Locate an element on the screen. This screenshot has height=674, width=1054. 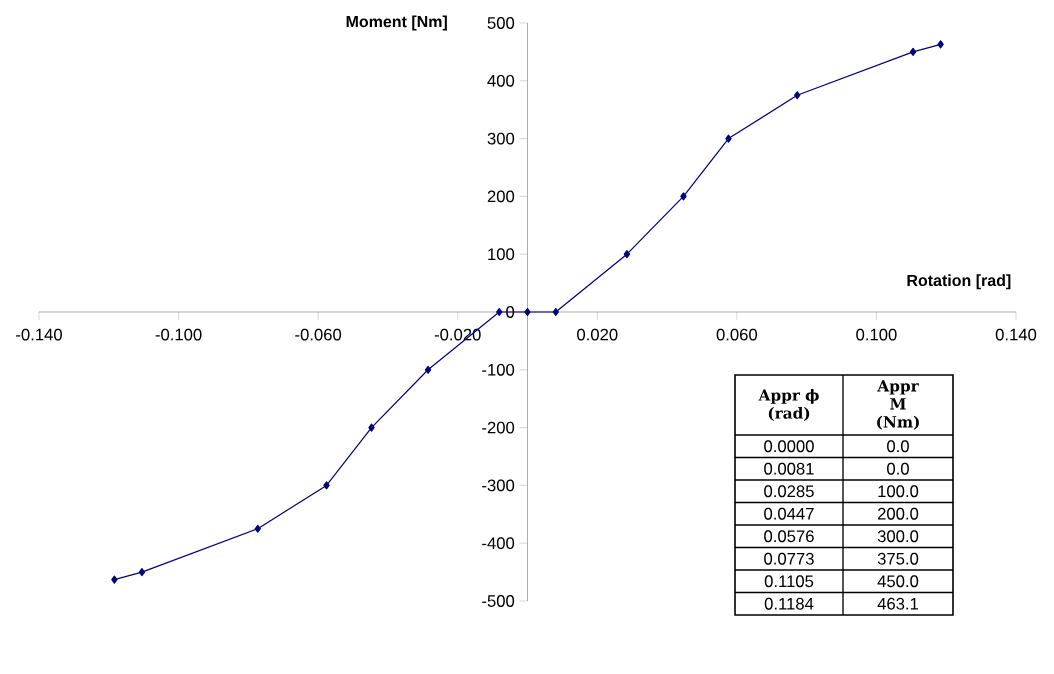
y-tick-label: -400 is located at coordinates (498, 543).